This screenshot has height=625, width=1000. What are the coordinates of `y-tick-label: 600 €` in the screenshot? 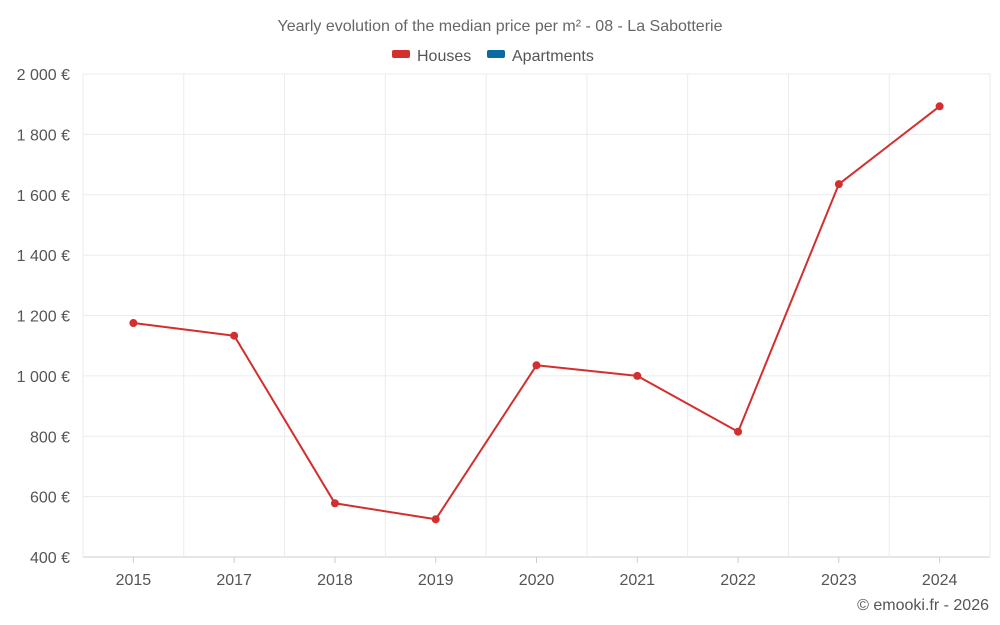 It's located at (50, 498).